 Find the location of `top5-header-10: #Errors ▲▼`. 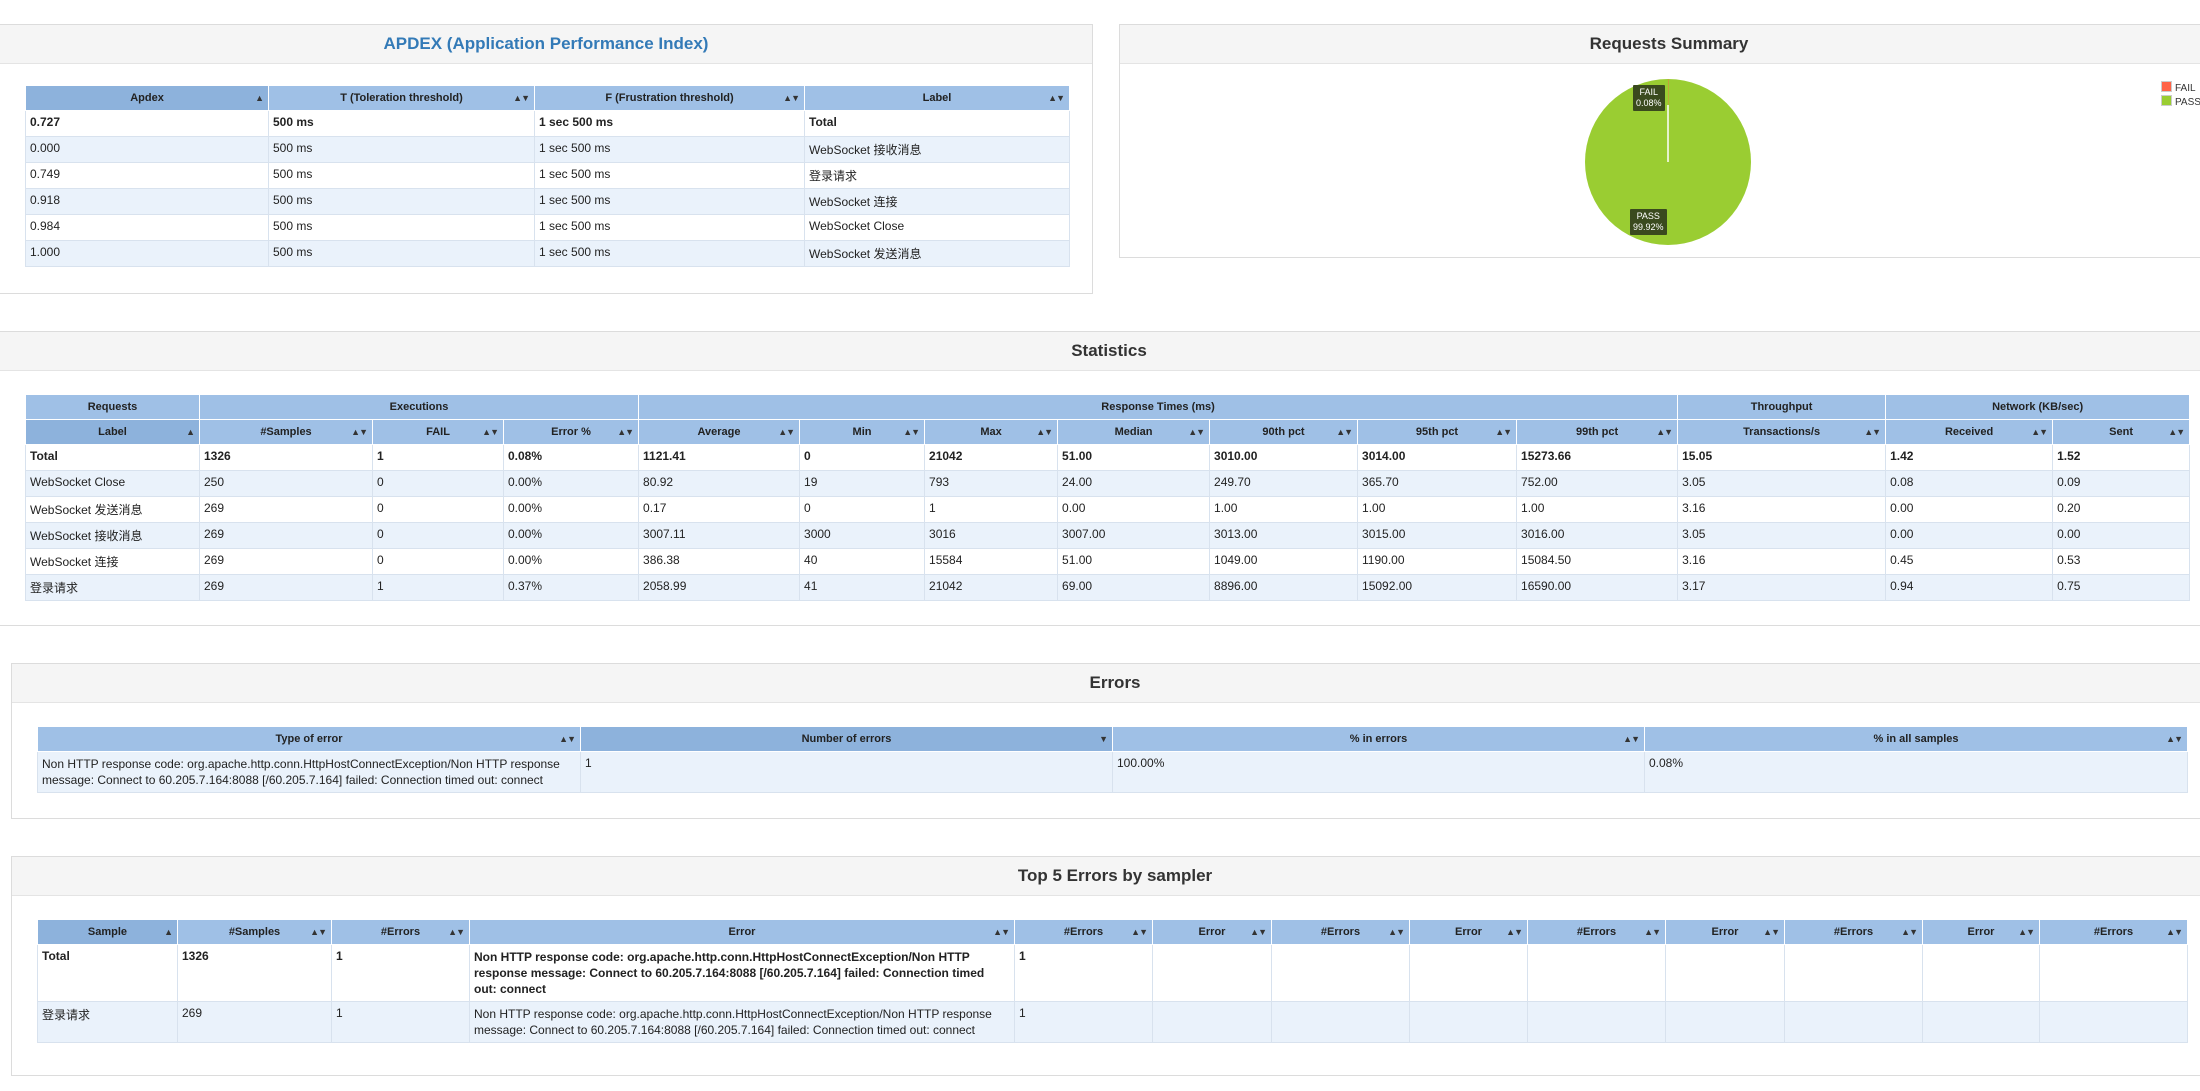

top5-header-10: #Errors ▲▼ is located at coordinates (1853, 932).